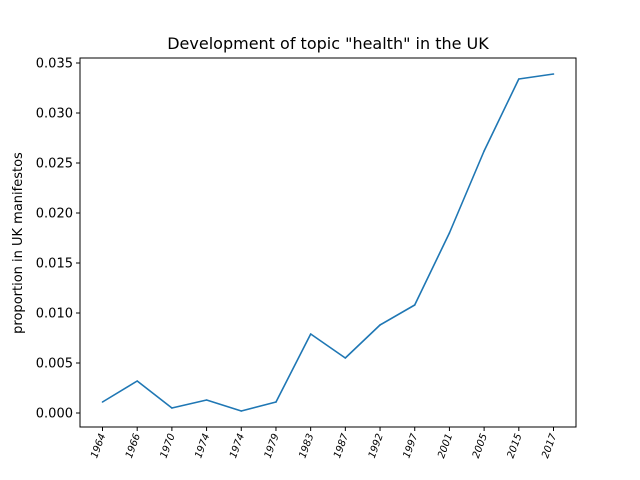 The width and height of the screenshot is (640, 480). I want to click on x-tick-label: 1983, so click(306, 446).